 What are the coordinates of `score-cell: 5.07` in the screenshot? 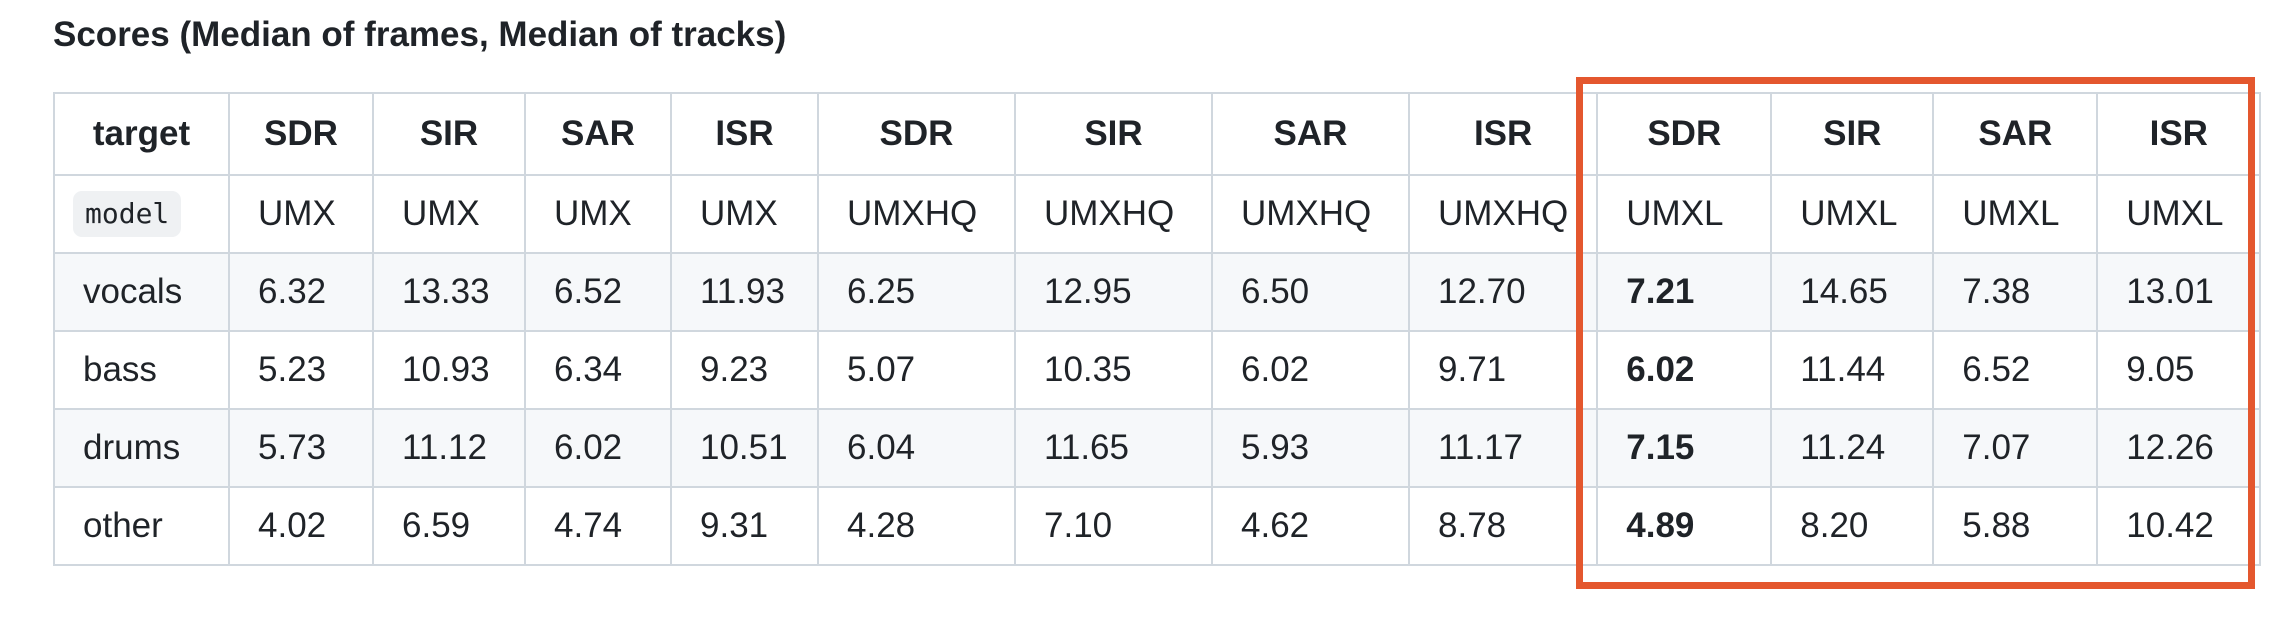 It's located at (916, 370).